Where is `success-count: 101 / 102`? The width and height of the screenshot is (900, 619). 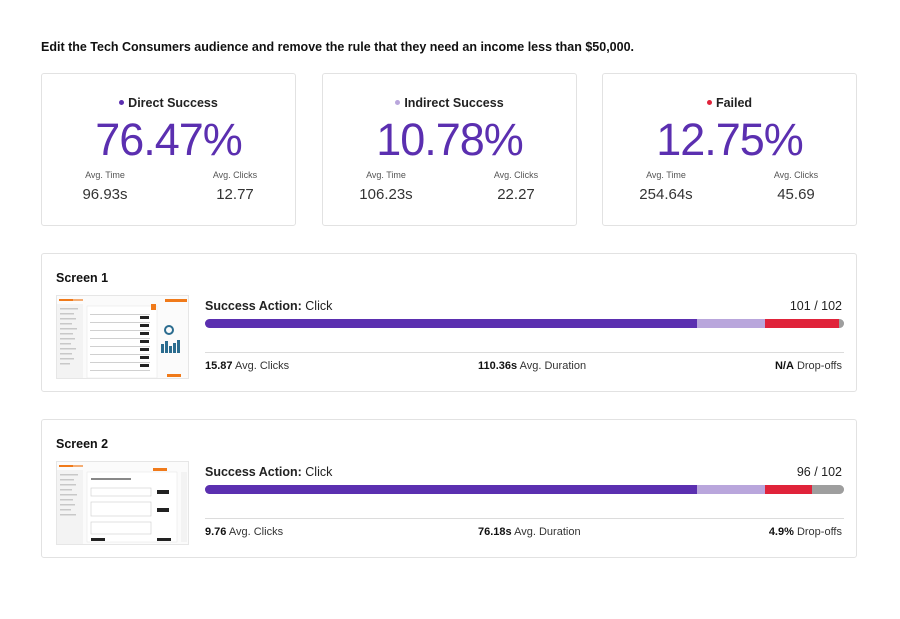 success-count: 101 / 102 is located at coordinates (815, 306).